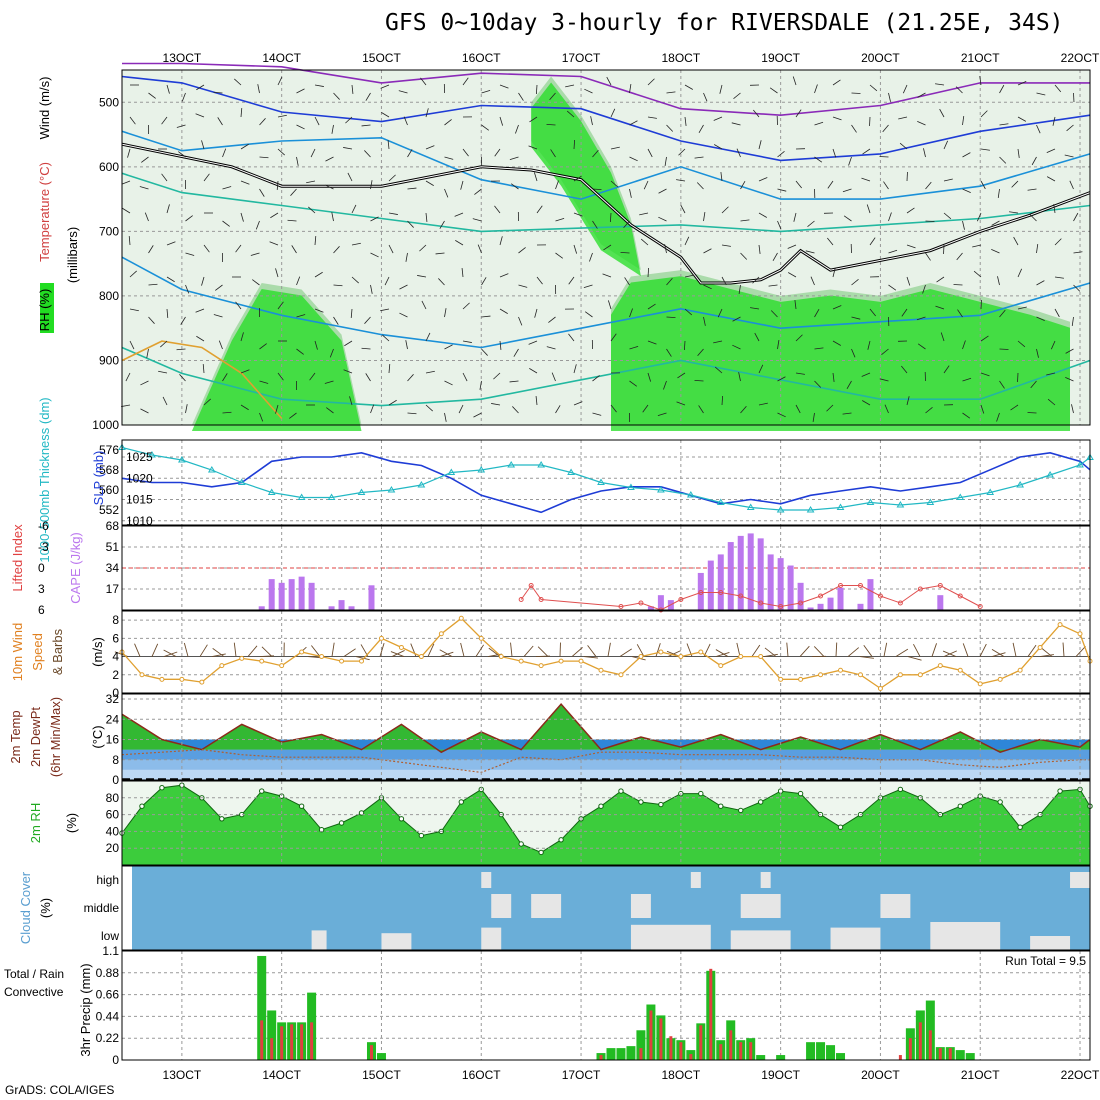 The width and height of the screenshot is (1100, 1100). What do you see at coordinates (105, 425) in the screenshot?
I see `y-tick-label: 1000` at bounding box center [105, 425].